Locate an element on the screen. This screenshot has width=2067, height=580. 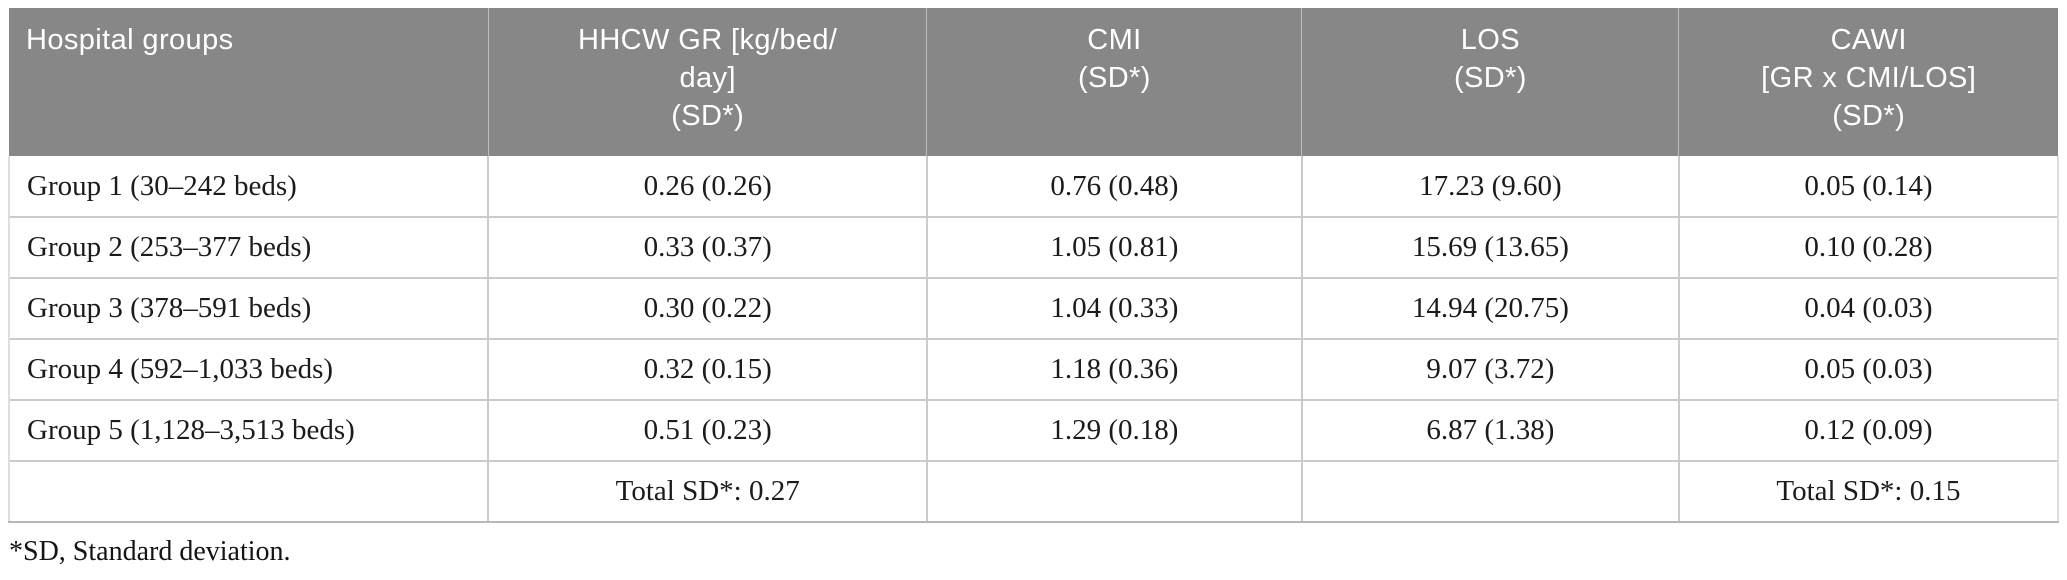
cell-value: 17.23 (9.60) is located at coordinates (1489, 186).